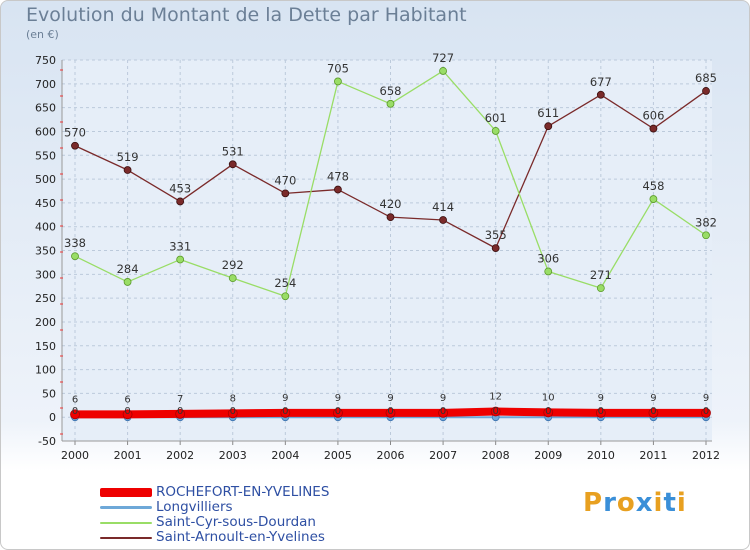 Image resolution: width=750 pixels, height=550 pixels. What do you see at coordinates (285, 455) in the screenshot?
I see `x-tick-label: 2004` at bounding box center [285, 455].